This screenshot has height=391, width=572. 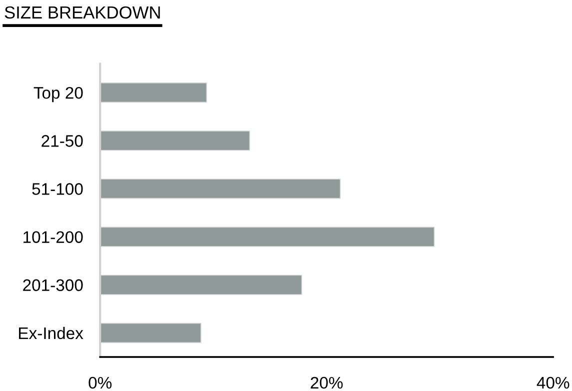 What do you see at coordinates (82, 12) in the screenshot?
I see `chart-title: SIZE BREAKDOWN` at bounding box center [82, 12].